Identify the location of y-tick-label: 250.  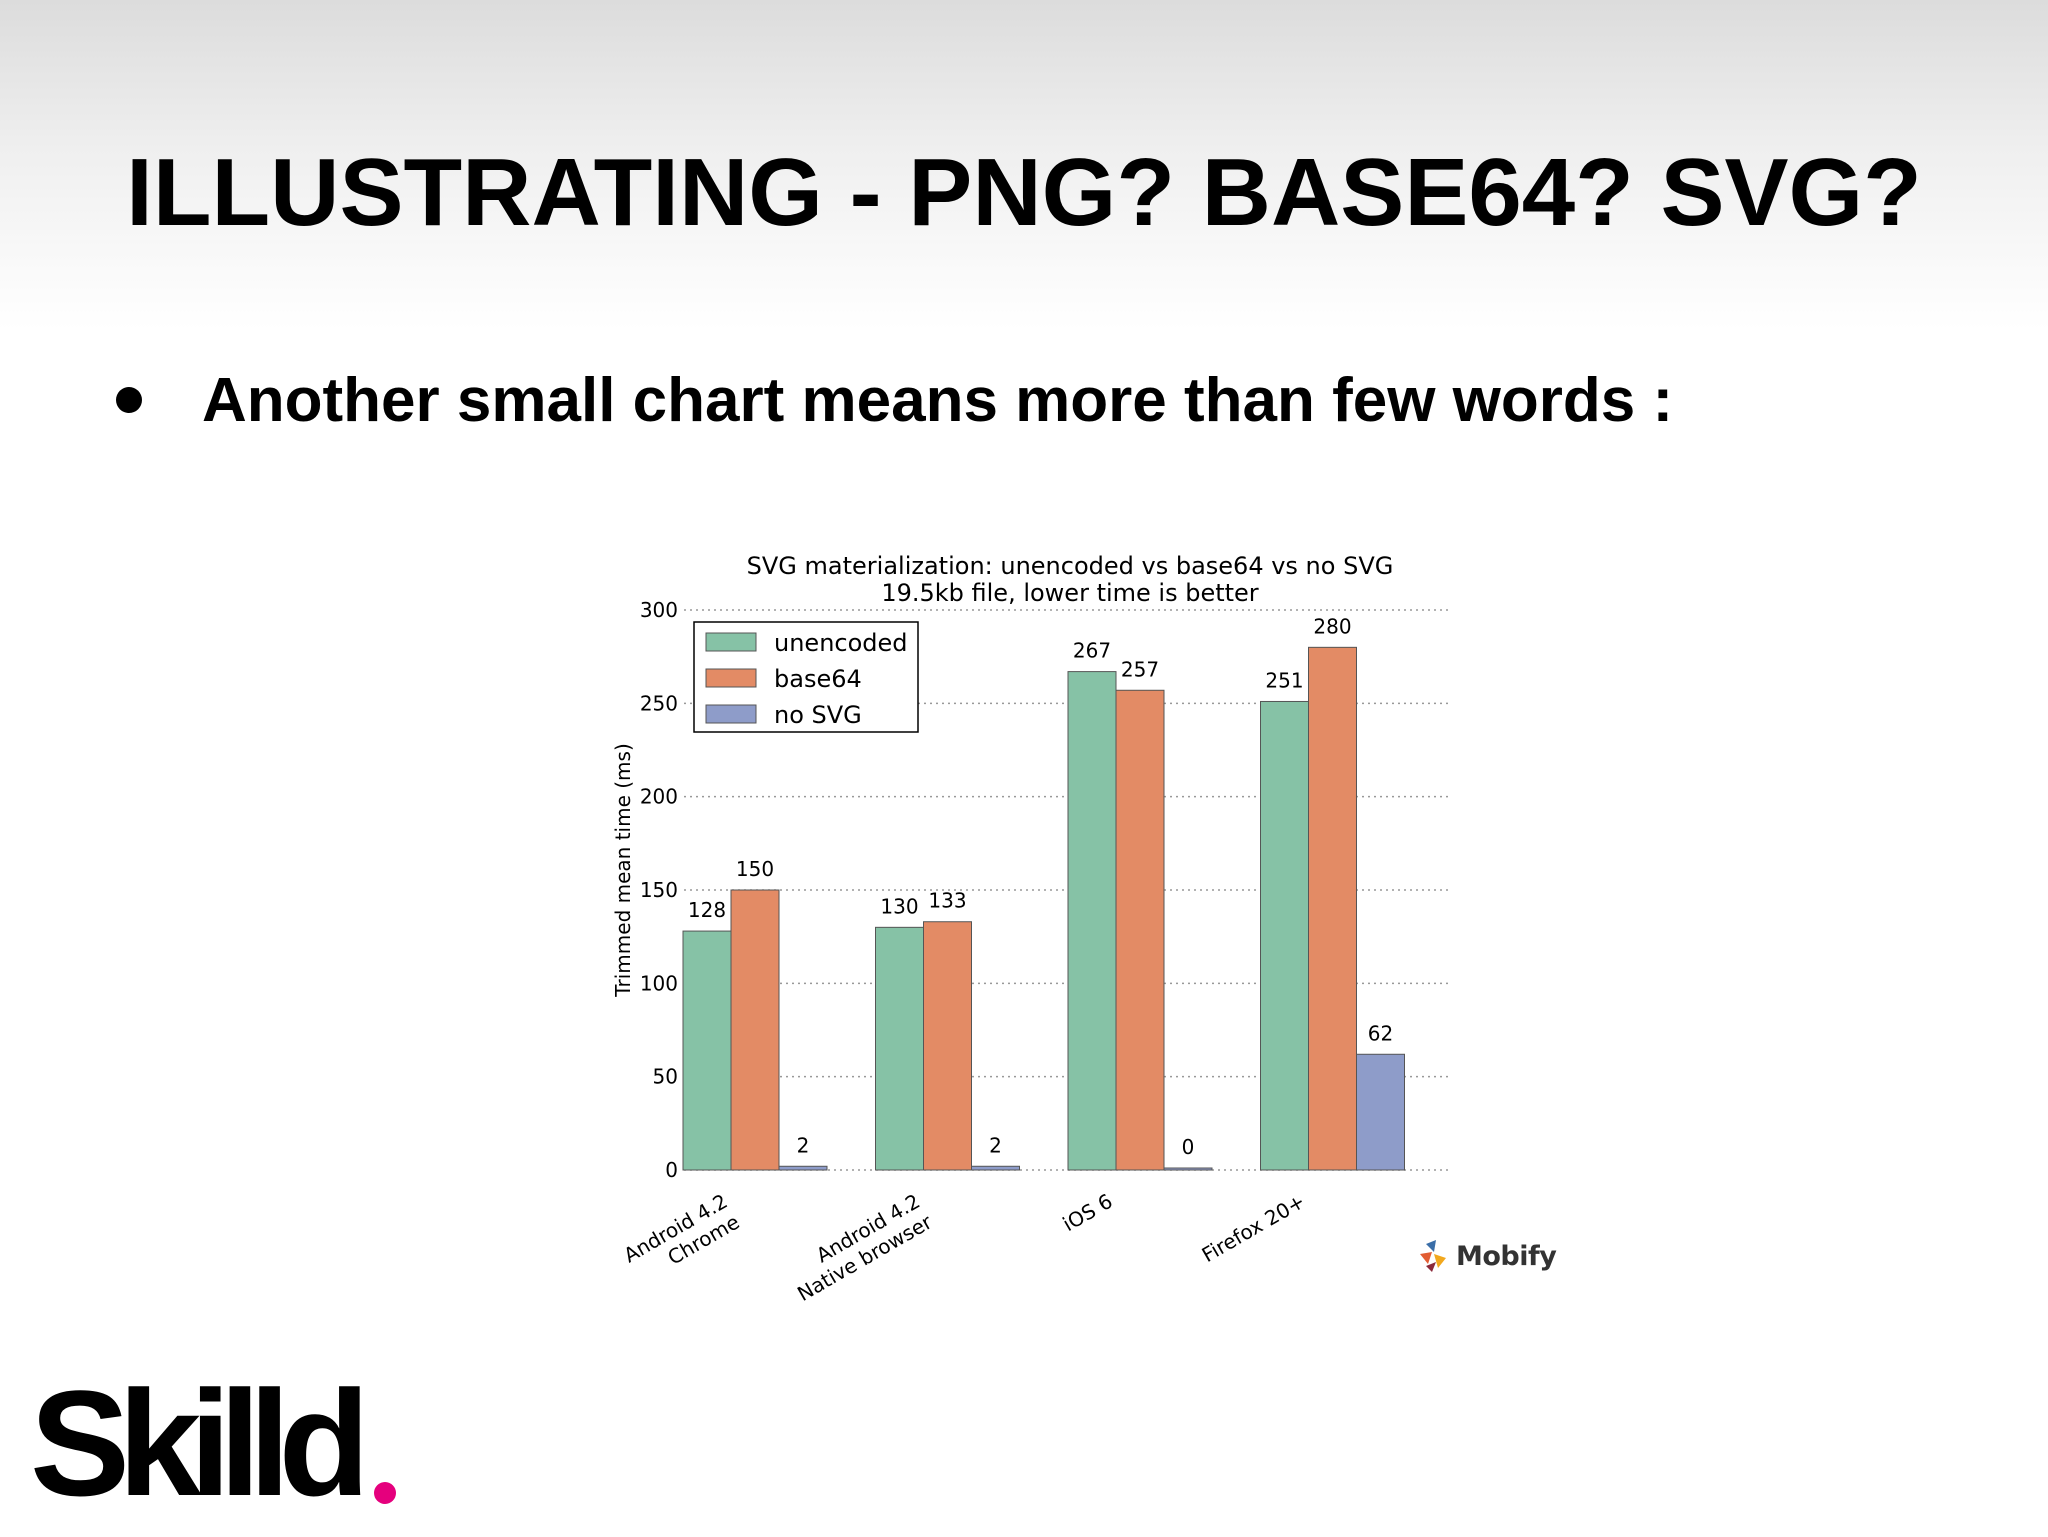
(659, 703).